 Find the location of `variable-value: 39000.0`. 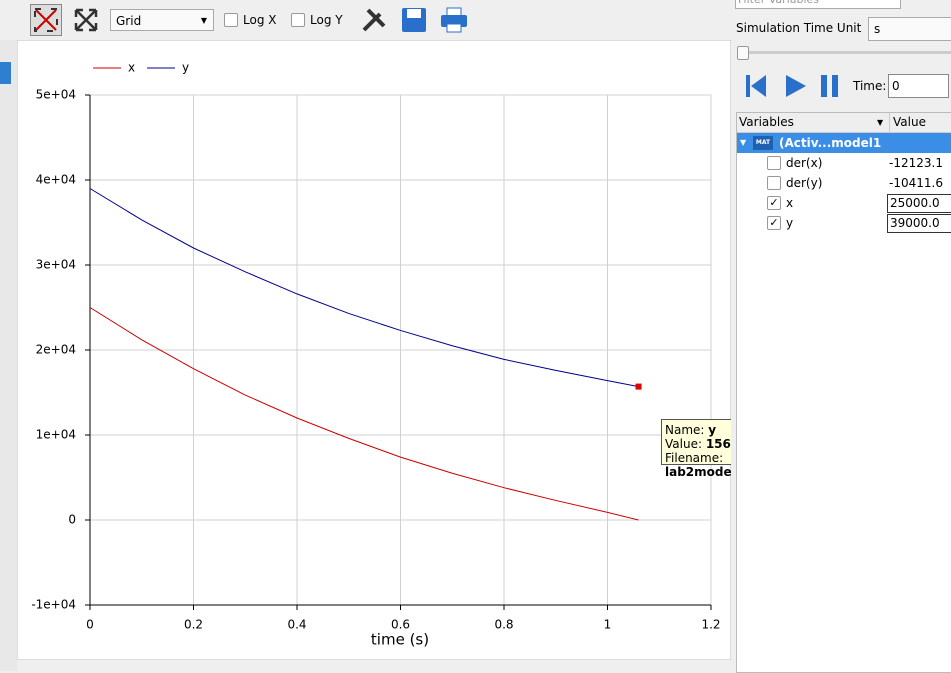

variable-value: 39000.0 is located at coordinates (919, 223).